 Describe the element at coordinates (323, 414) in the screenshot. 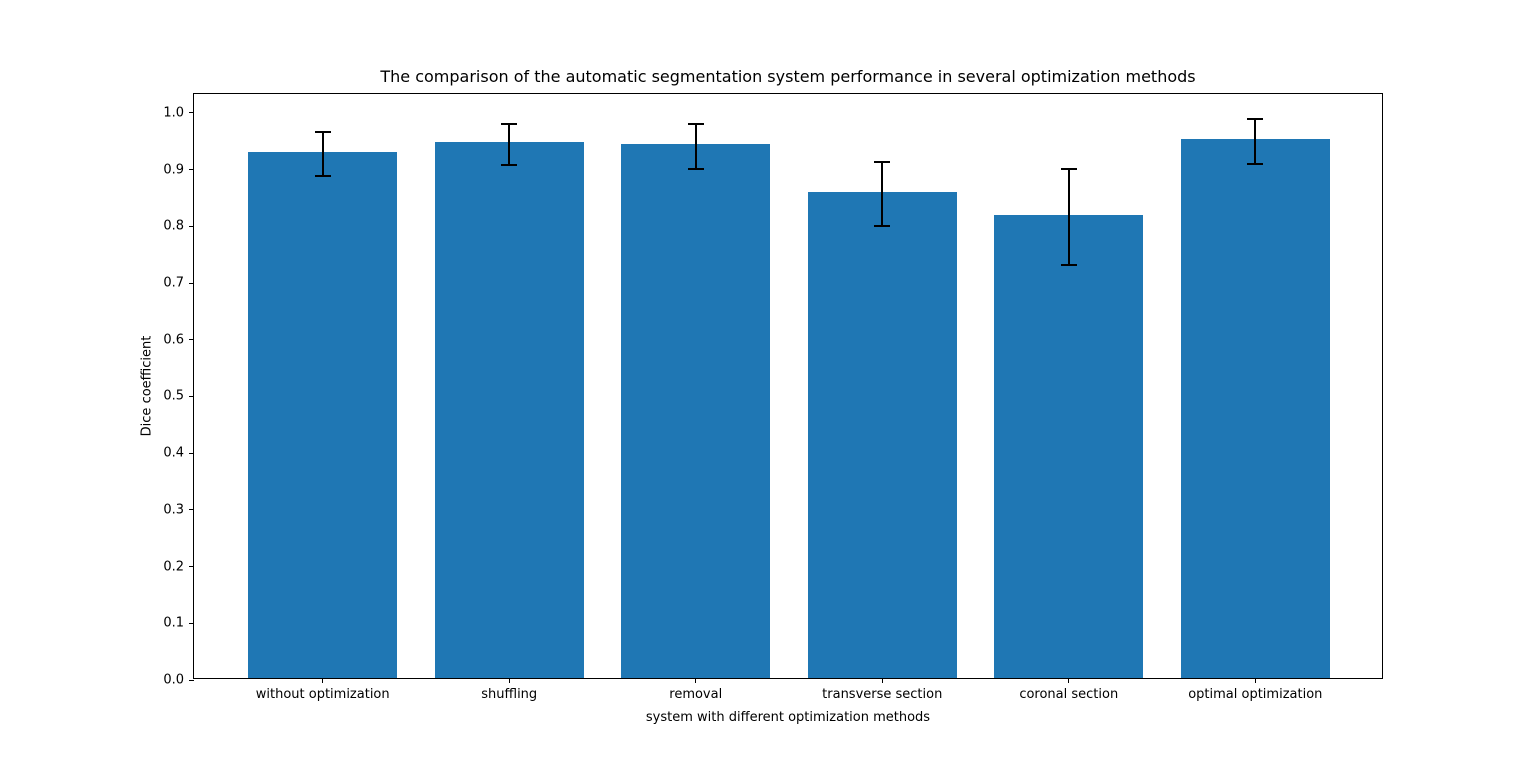

I see `bar-without-optimization` at that location.